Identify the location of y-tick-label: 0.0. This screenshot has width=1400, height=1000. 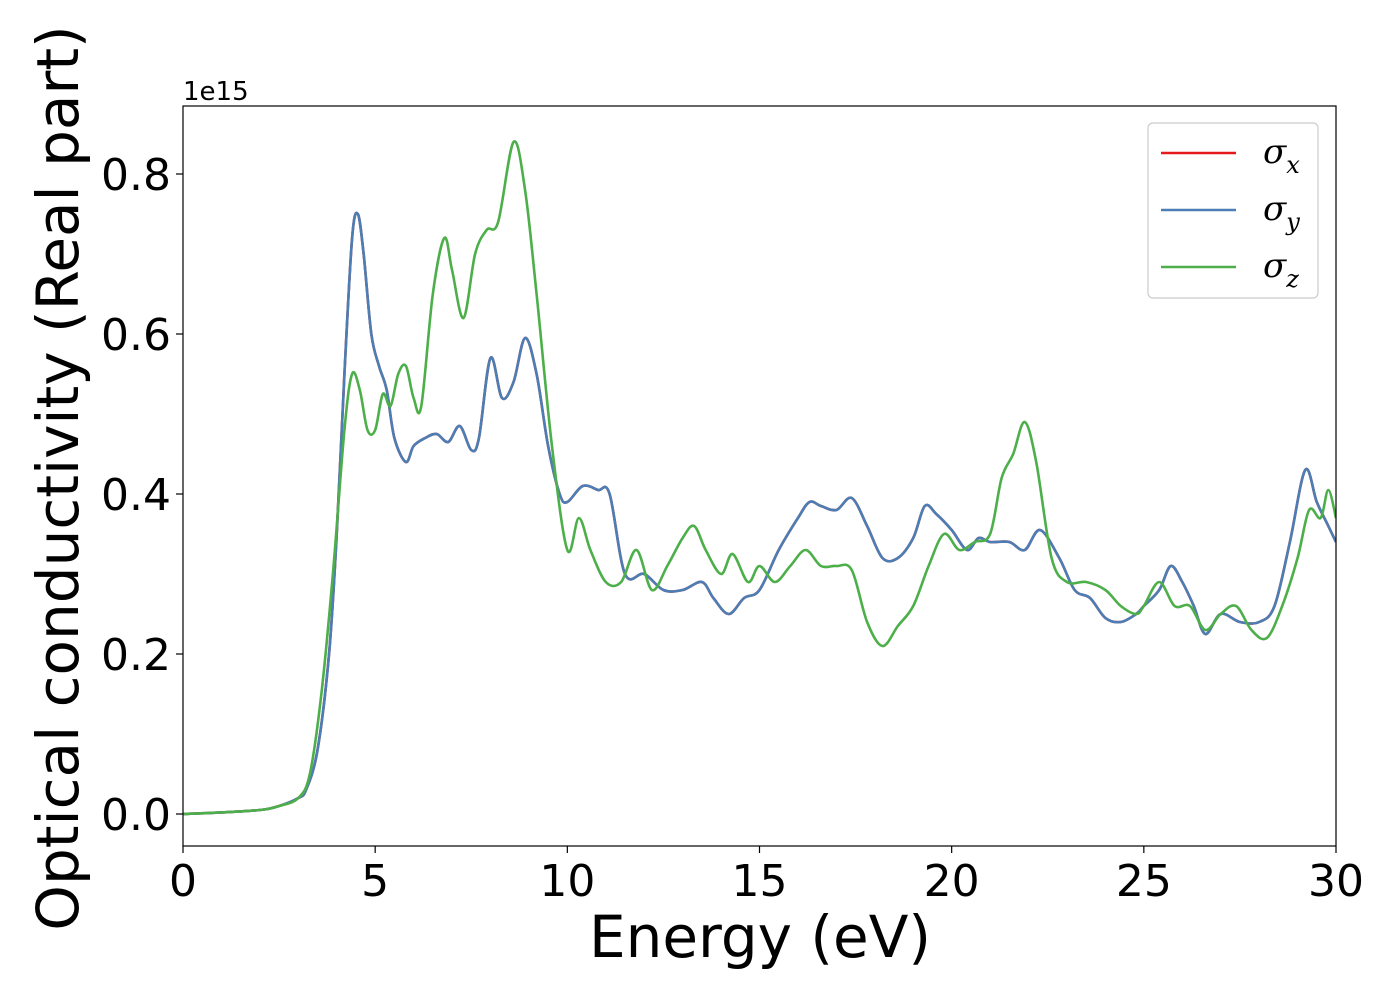
(136, 815).